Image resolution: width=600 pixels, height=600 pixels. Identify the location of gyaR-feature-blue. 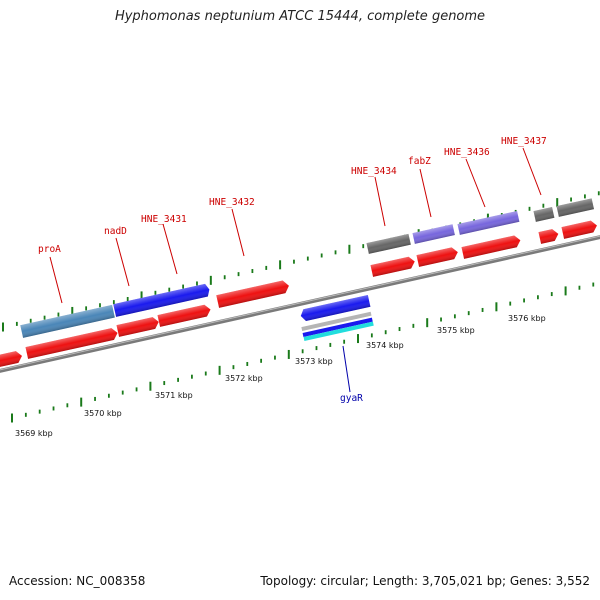
(337, 327).